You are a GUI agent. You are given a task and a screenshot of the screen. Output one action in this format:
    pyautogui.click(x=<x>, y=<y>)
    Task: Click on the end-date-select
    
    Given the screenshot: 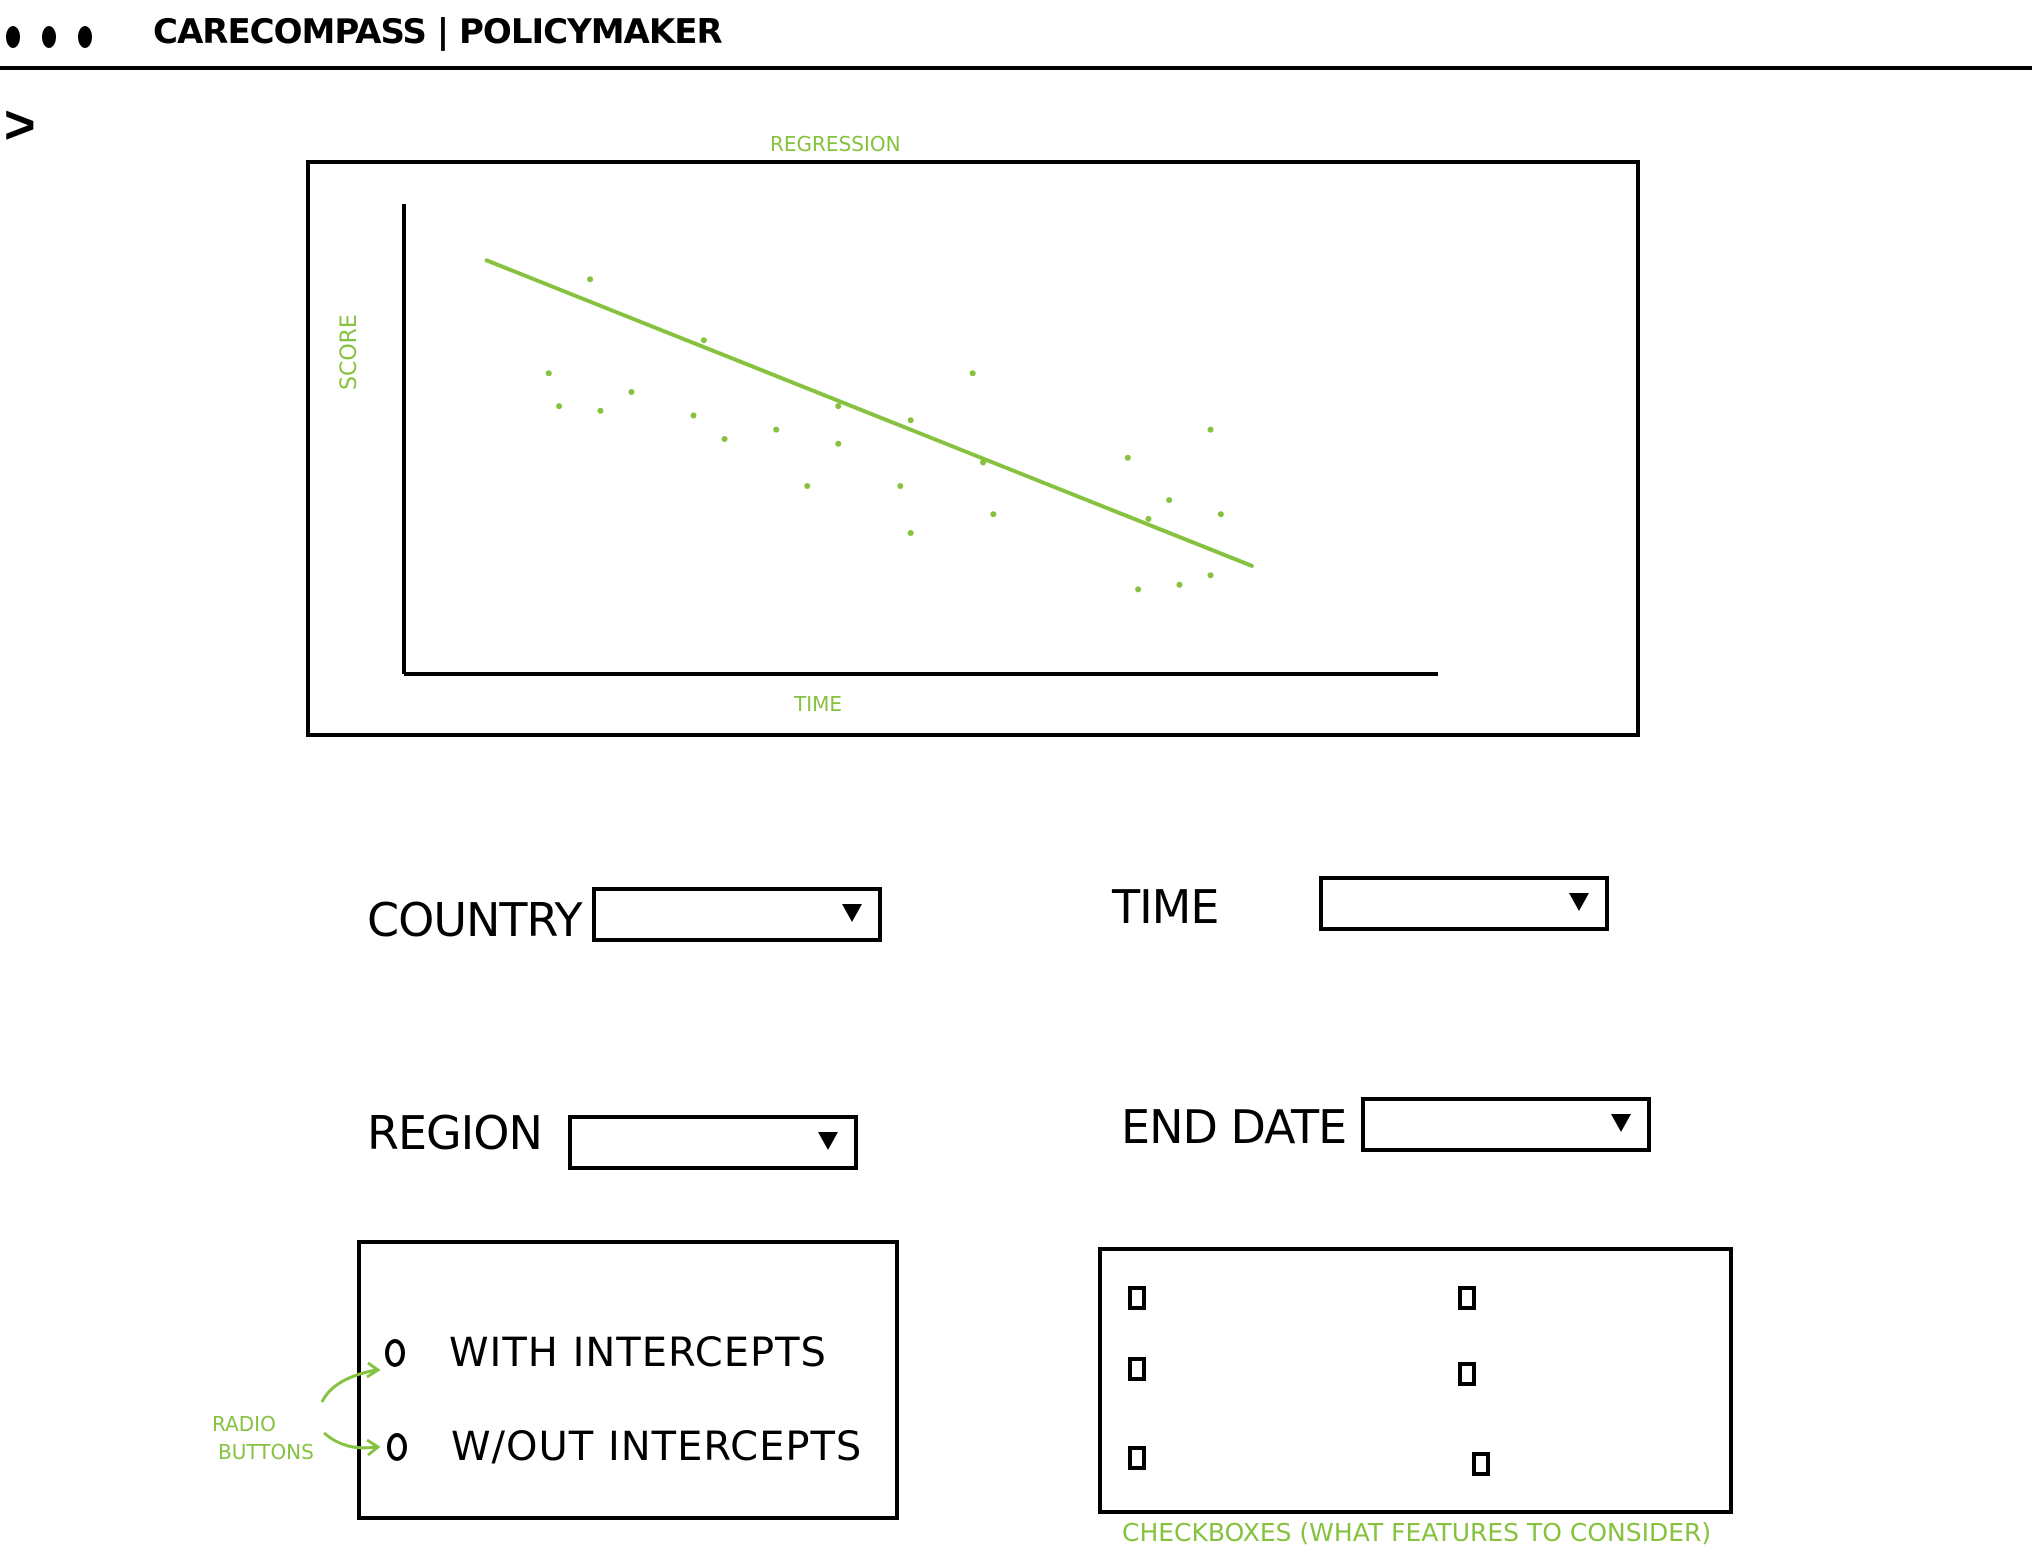 What is the action you would take?
    pyautogui.click(x=1506, y=1124)
    